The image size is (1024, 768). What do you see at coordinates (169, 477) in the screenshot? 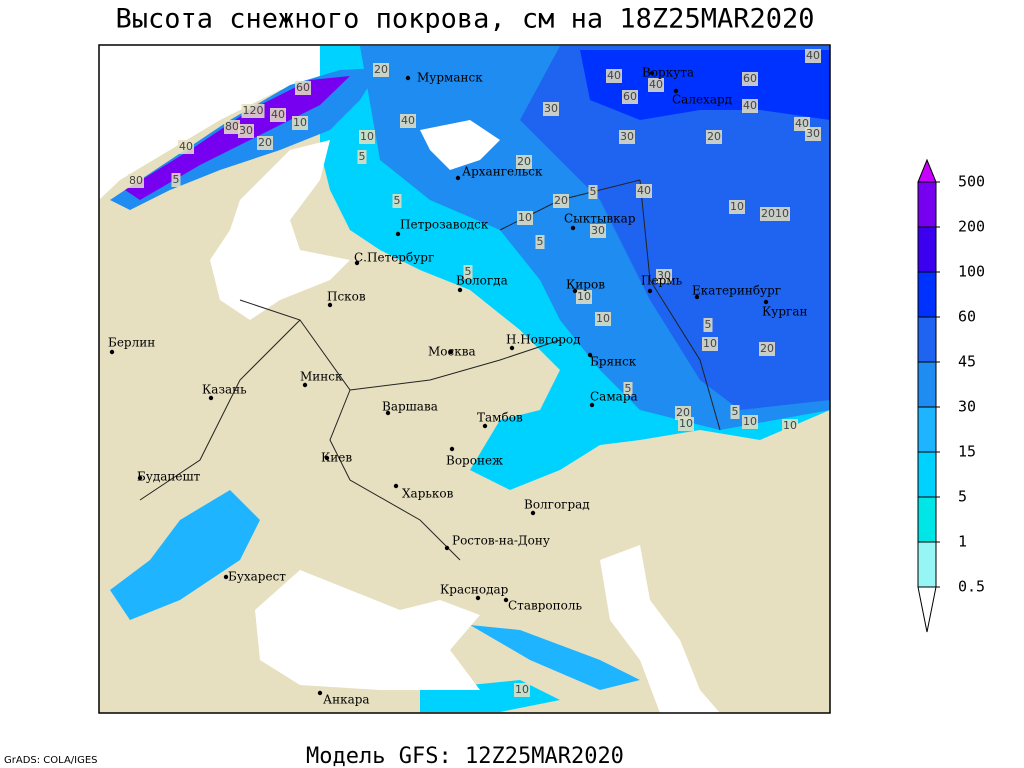
I see `city-label: Будапешт` at bounding box center [169, 477].